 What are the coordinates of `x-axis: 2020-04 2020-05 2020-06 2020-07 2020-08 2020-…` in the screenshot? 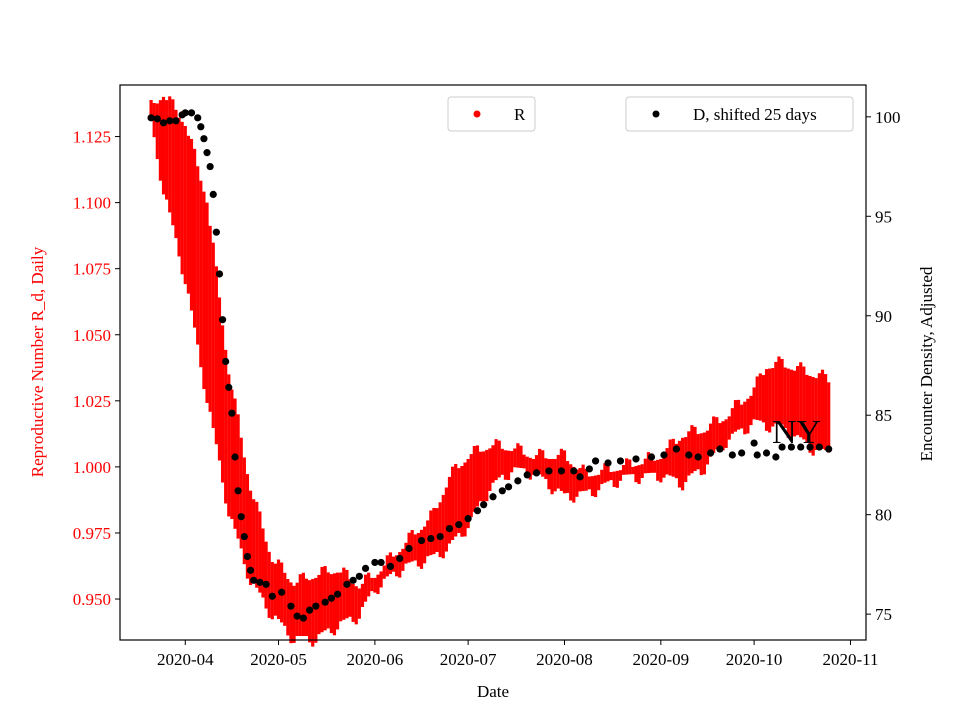 It's located at (517, 654).